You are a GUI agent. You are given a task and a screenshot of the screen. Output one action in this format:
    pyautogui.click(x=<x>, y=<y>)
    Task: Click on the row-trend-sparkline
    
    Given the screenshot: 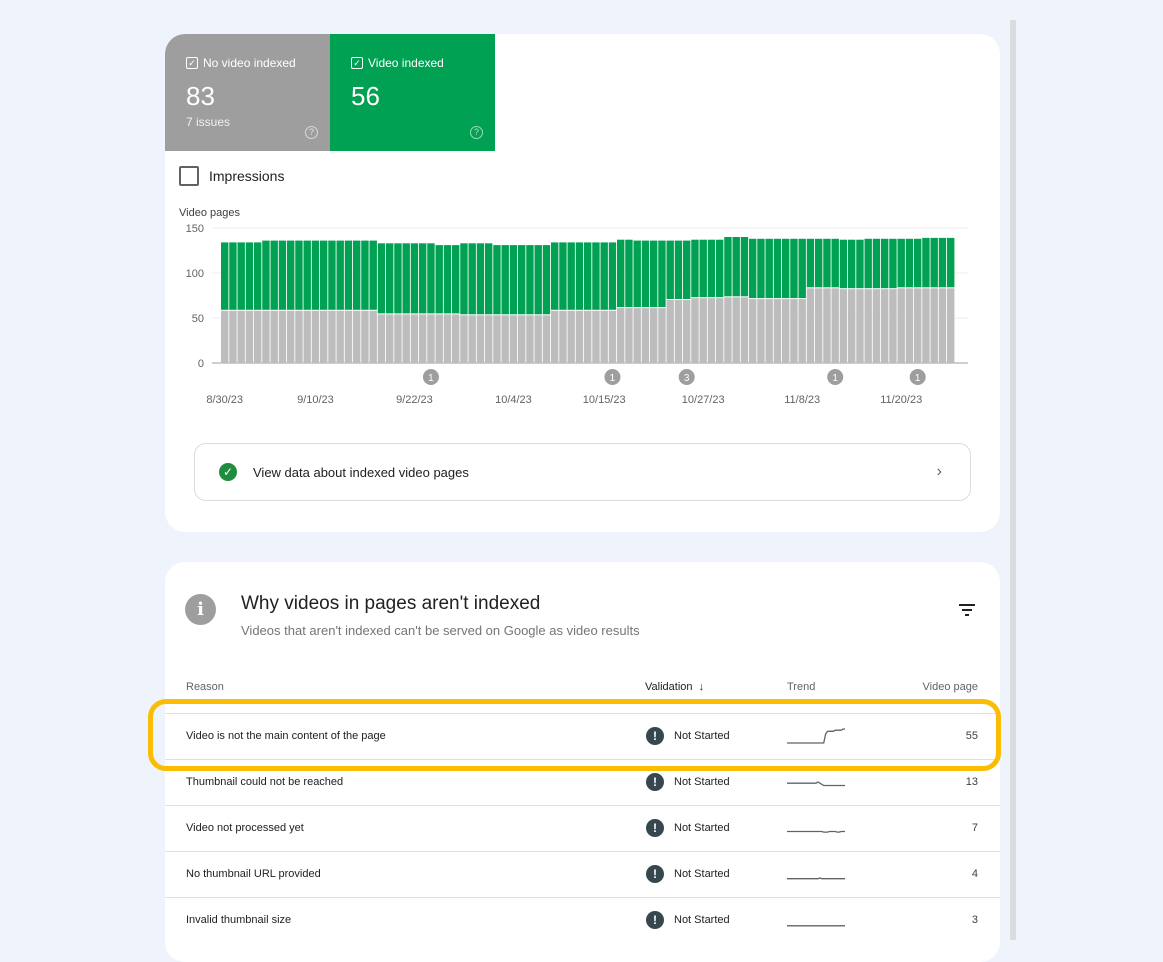 What is the action you would take?
    pyautogui.click(x=816, y=831)
    